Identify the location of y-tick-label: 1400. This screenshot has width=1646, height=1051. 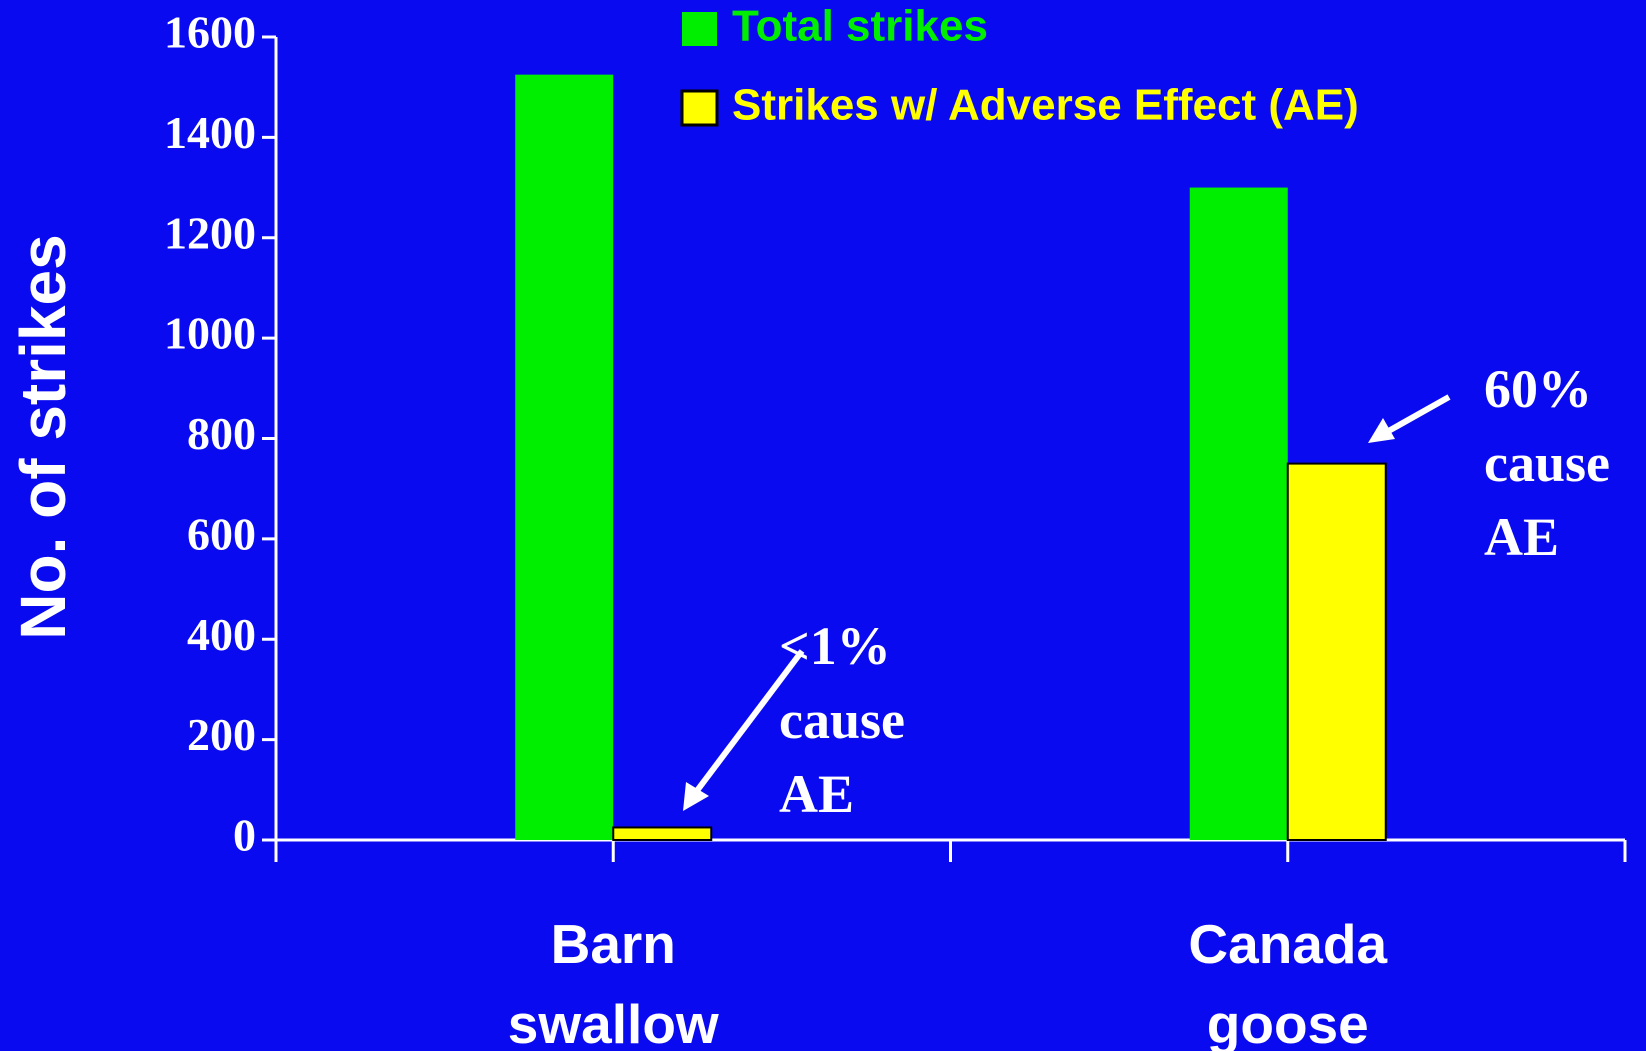
(210, 132).